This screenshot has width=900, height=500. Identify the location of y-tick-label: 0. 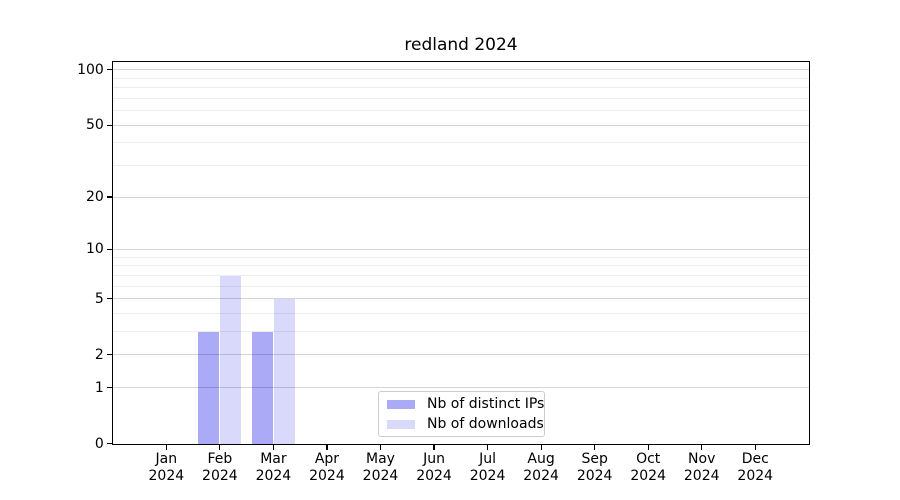
(99, 443).